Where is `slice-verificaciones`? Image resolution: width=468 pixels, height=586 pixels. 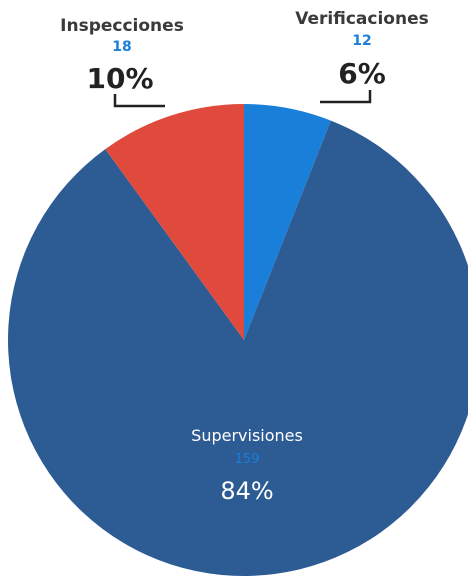
slice-verificaciones is located at coordinates (287, 222).